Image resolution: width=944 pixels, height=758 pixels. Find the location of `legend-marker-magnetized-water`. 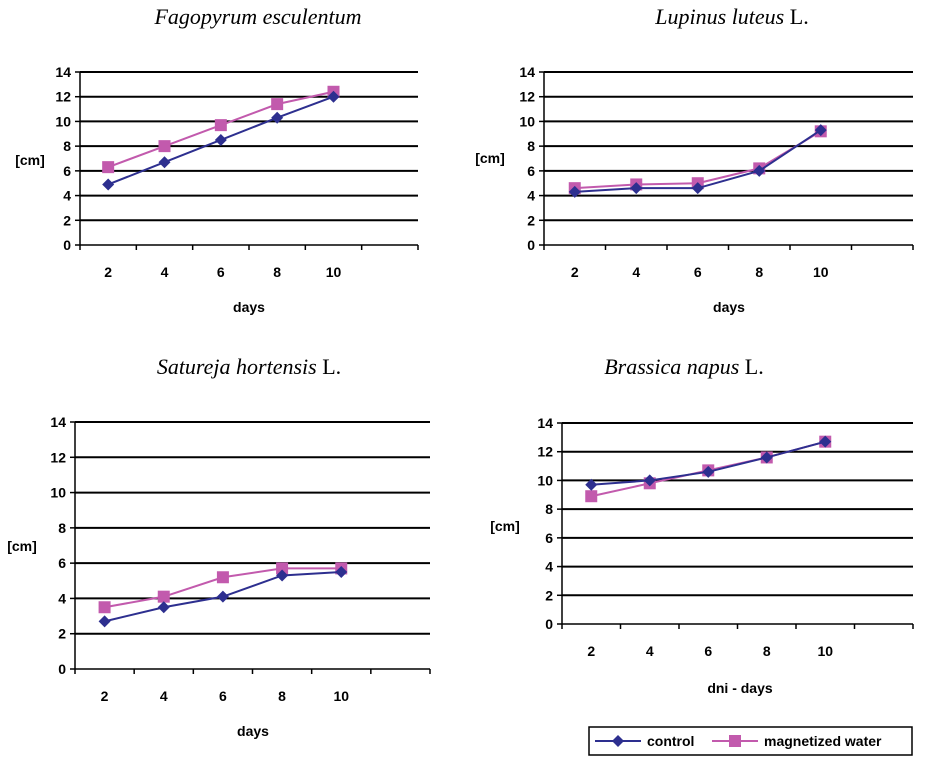

legend-marker-magnetized-water is located at coordinates (735, 741).